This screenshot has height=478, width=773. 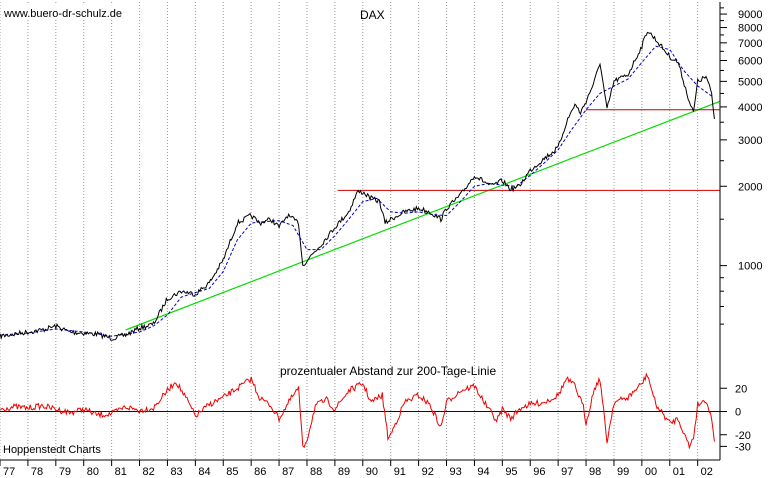 What do you see at coordinates (428, 472) in the screenshot?
I see `x-tick-label-1992: 92` at bounding box center [428, 472].